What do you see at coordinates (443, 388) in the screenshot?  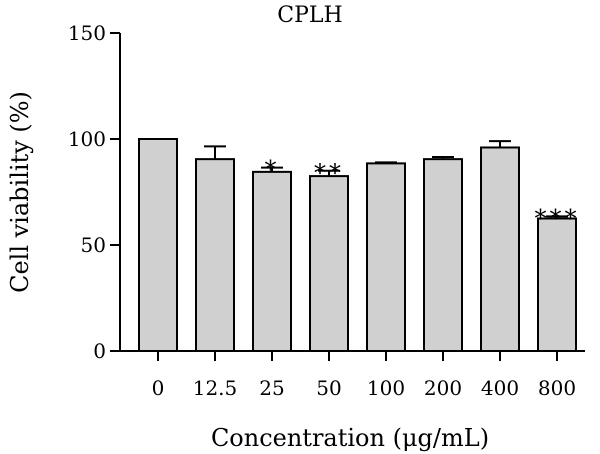 I see `x-tick-label: 200` at bounding box center [443, 388].